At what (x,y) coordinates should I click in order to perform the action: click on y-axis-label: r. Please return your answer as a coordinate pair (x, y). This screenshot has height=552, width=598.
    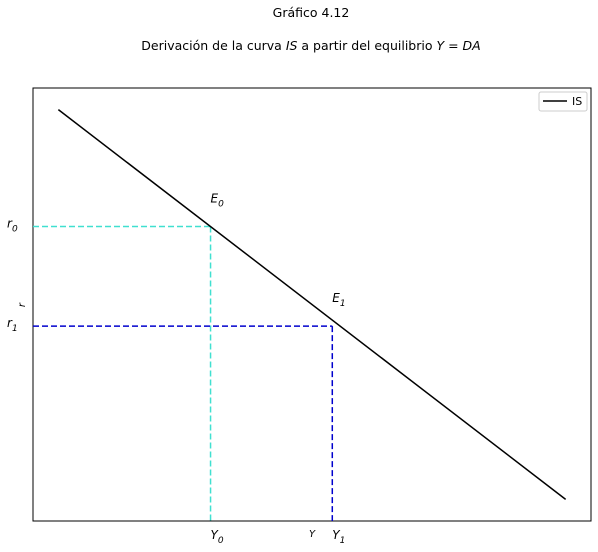
    Looking at the image, I should click on (22, 304).